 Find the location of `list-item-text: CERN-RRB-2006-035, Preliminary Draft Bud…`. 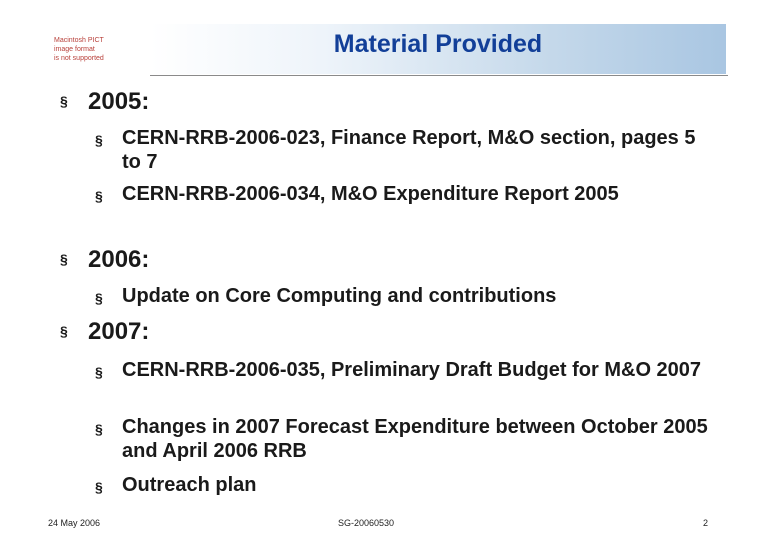

list-item-text: CERN-RRB-2006-035, Preliminary Draft Bud… is located at coordinates (412, 370).